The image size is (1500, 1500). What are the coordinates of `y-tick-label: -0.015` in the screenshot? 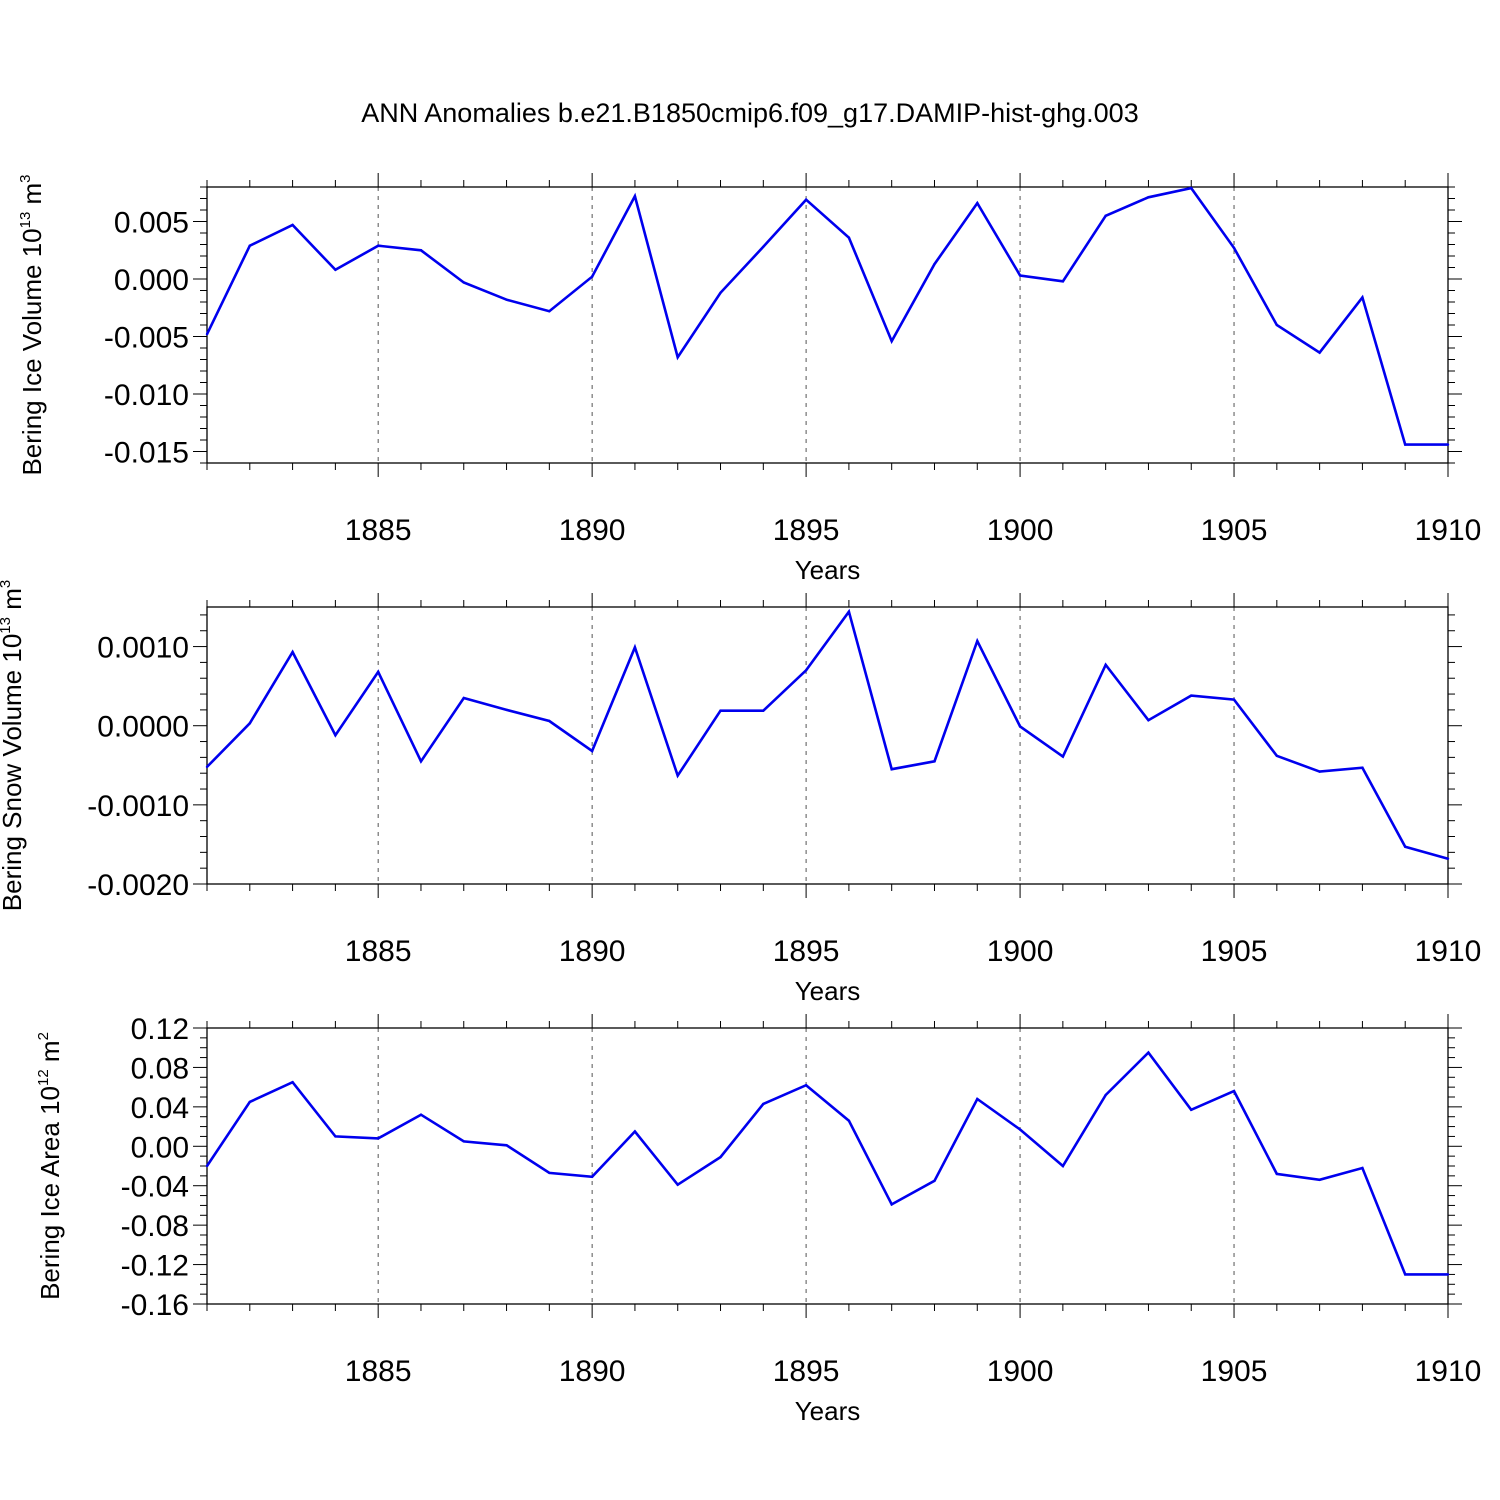 It's located at (146, 453).